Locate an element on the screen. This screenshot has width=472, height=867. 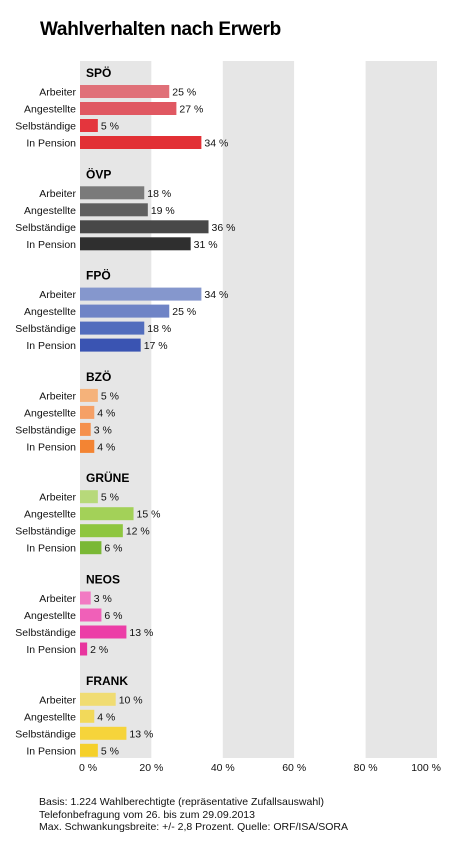
data-label: 12 % is located at coordinates (138, 532).